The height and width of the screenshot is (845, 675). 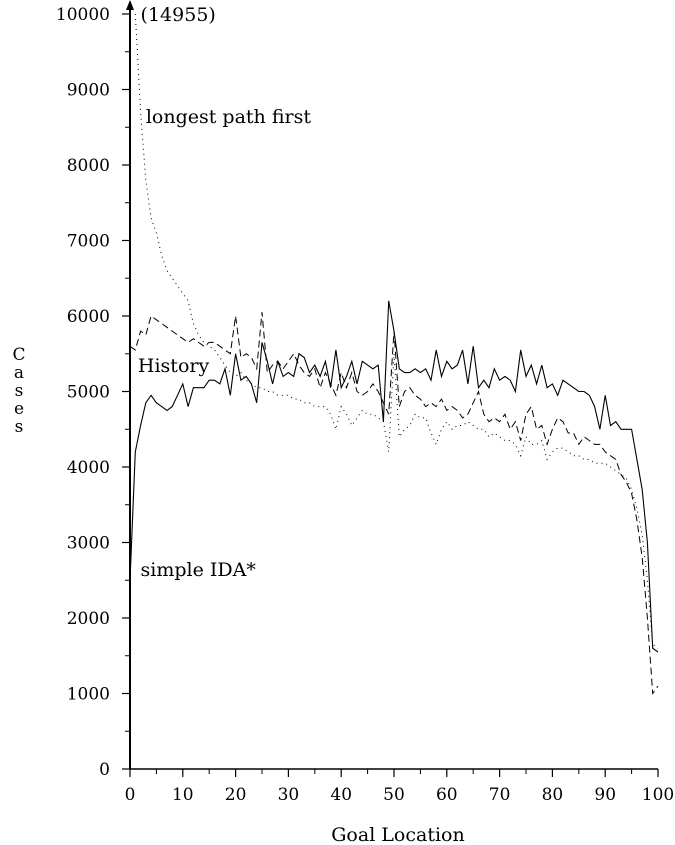 What do you see at coordinates (183, 795) in the screenshot?
I see `x-tick-label: 10` at bounding box center [183, 795].